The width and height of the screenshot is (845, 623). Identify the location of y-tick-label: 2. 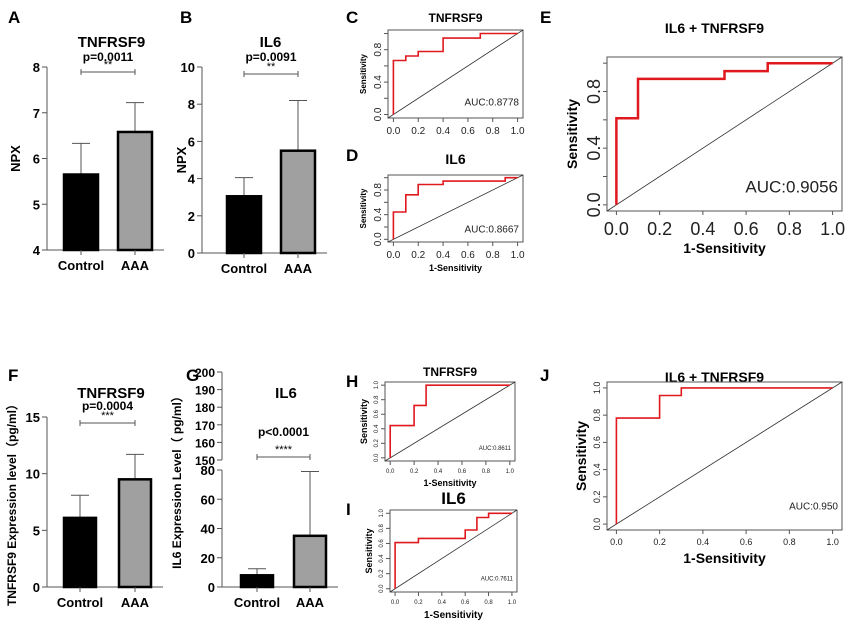
(191, 216).